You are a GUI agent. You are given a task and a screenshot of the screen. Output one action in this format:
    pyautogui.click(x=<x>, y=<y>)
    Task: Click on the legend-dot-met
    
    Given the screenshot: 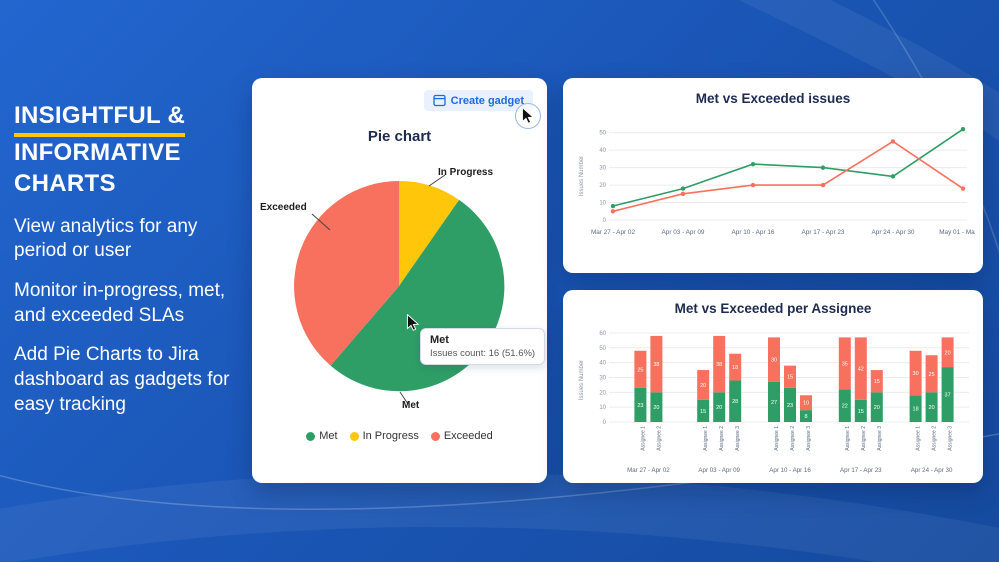 What is the action you would take?
    pyautogui.click(x=311, y=436)
    